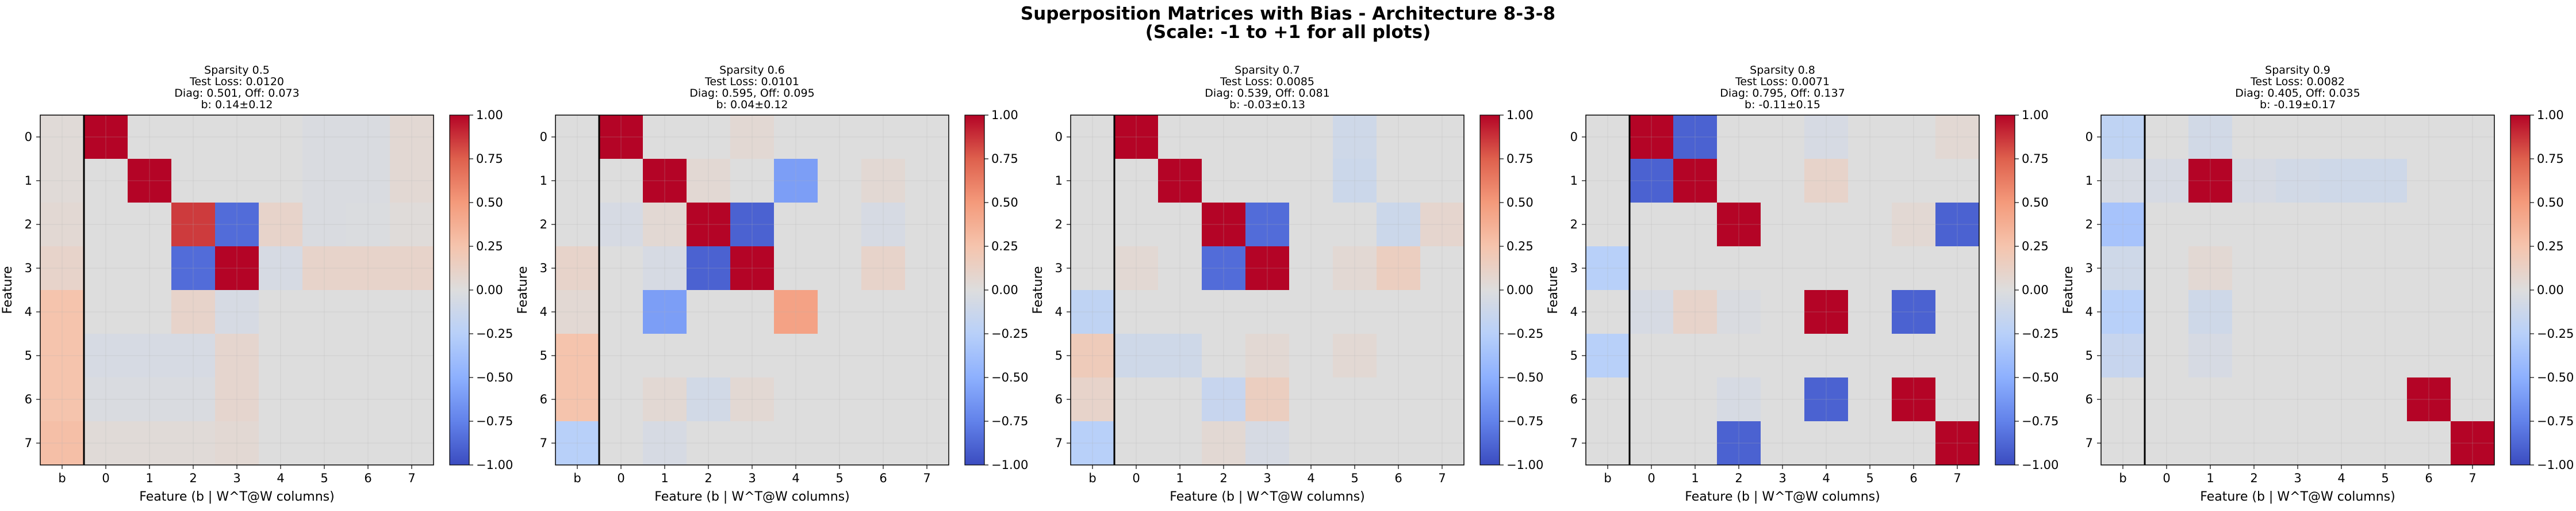 This screenshot has width=2576, height=511. Describe the element at coordinates (1059, 399) in the screenshot. I see `y-tick-label: 6` at that location.